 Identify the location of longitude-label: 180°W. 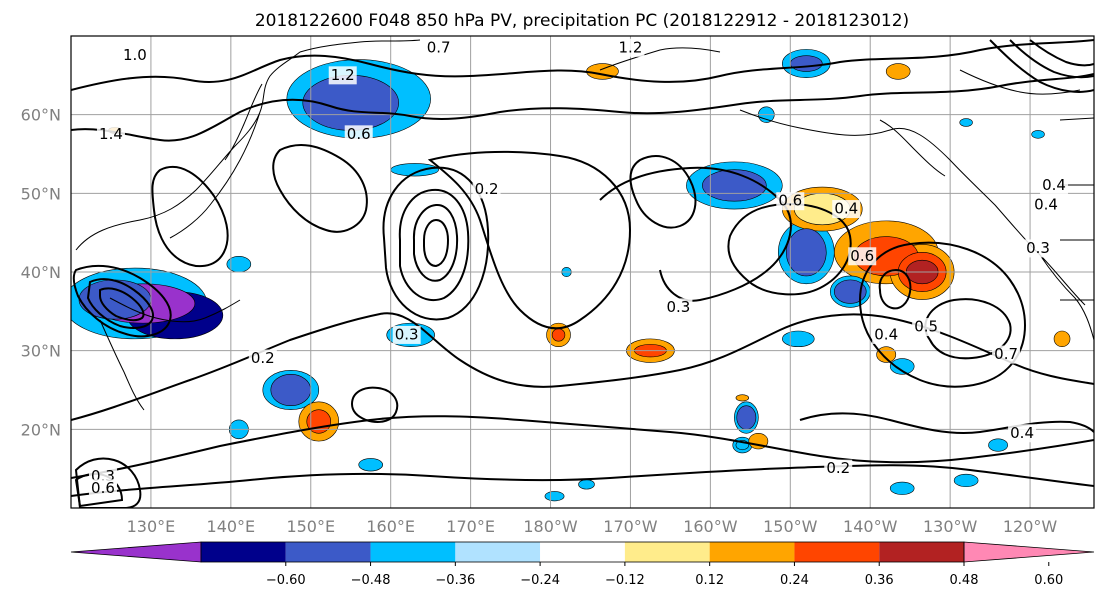
(550, 526).